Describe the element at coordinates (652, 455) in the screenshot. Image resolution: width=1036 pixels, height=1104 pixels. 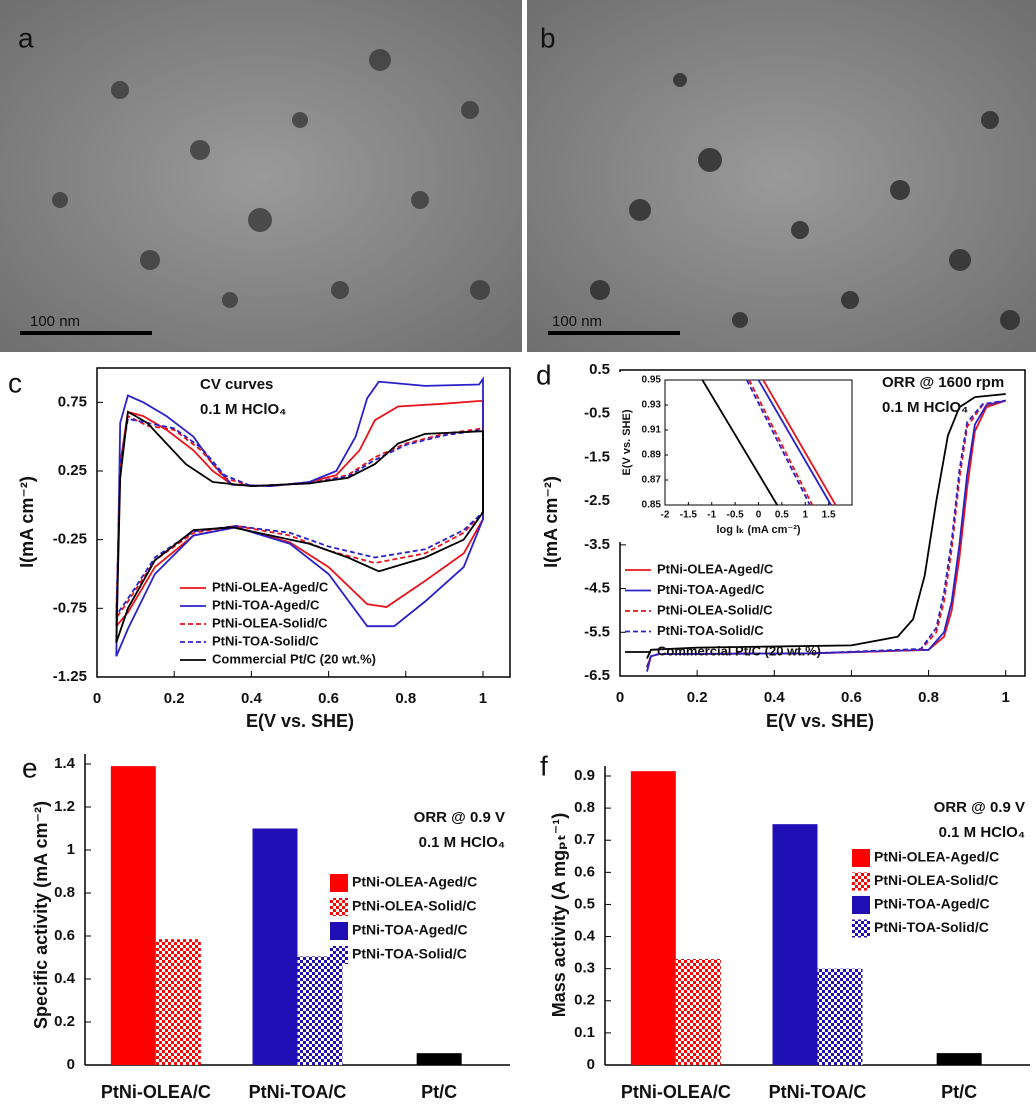
I see `y-tick-label: 0.89` at that location.